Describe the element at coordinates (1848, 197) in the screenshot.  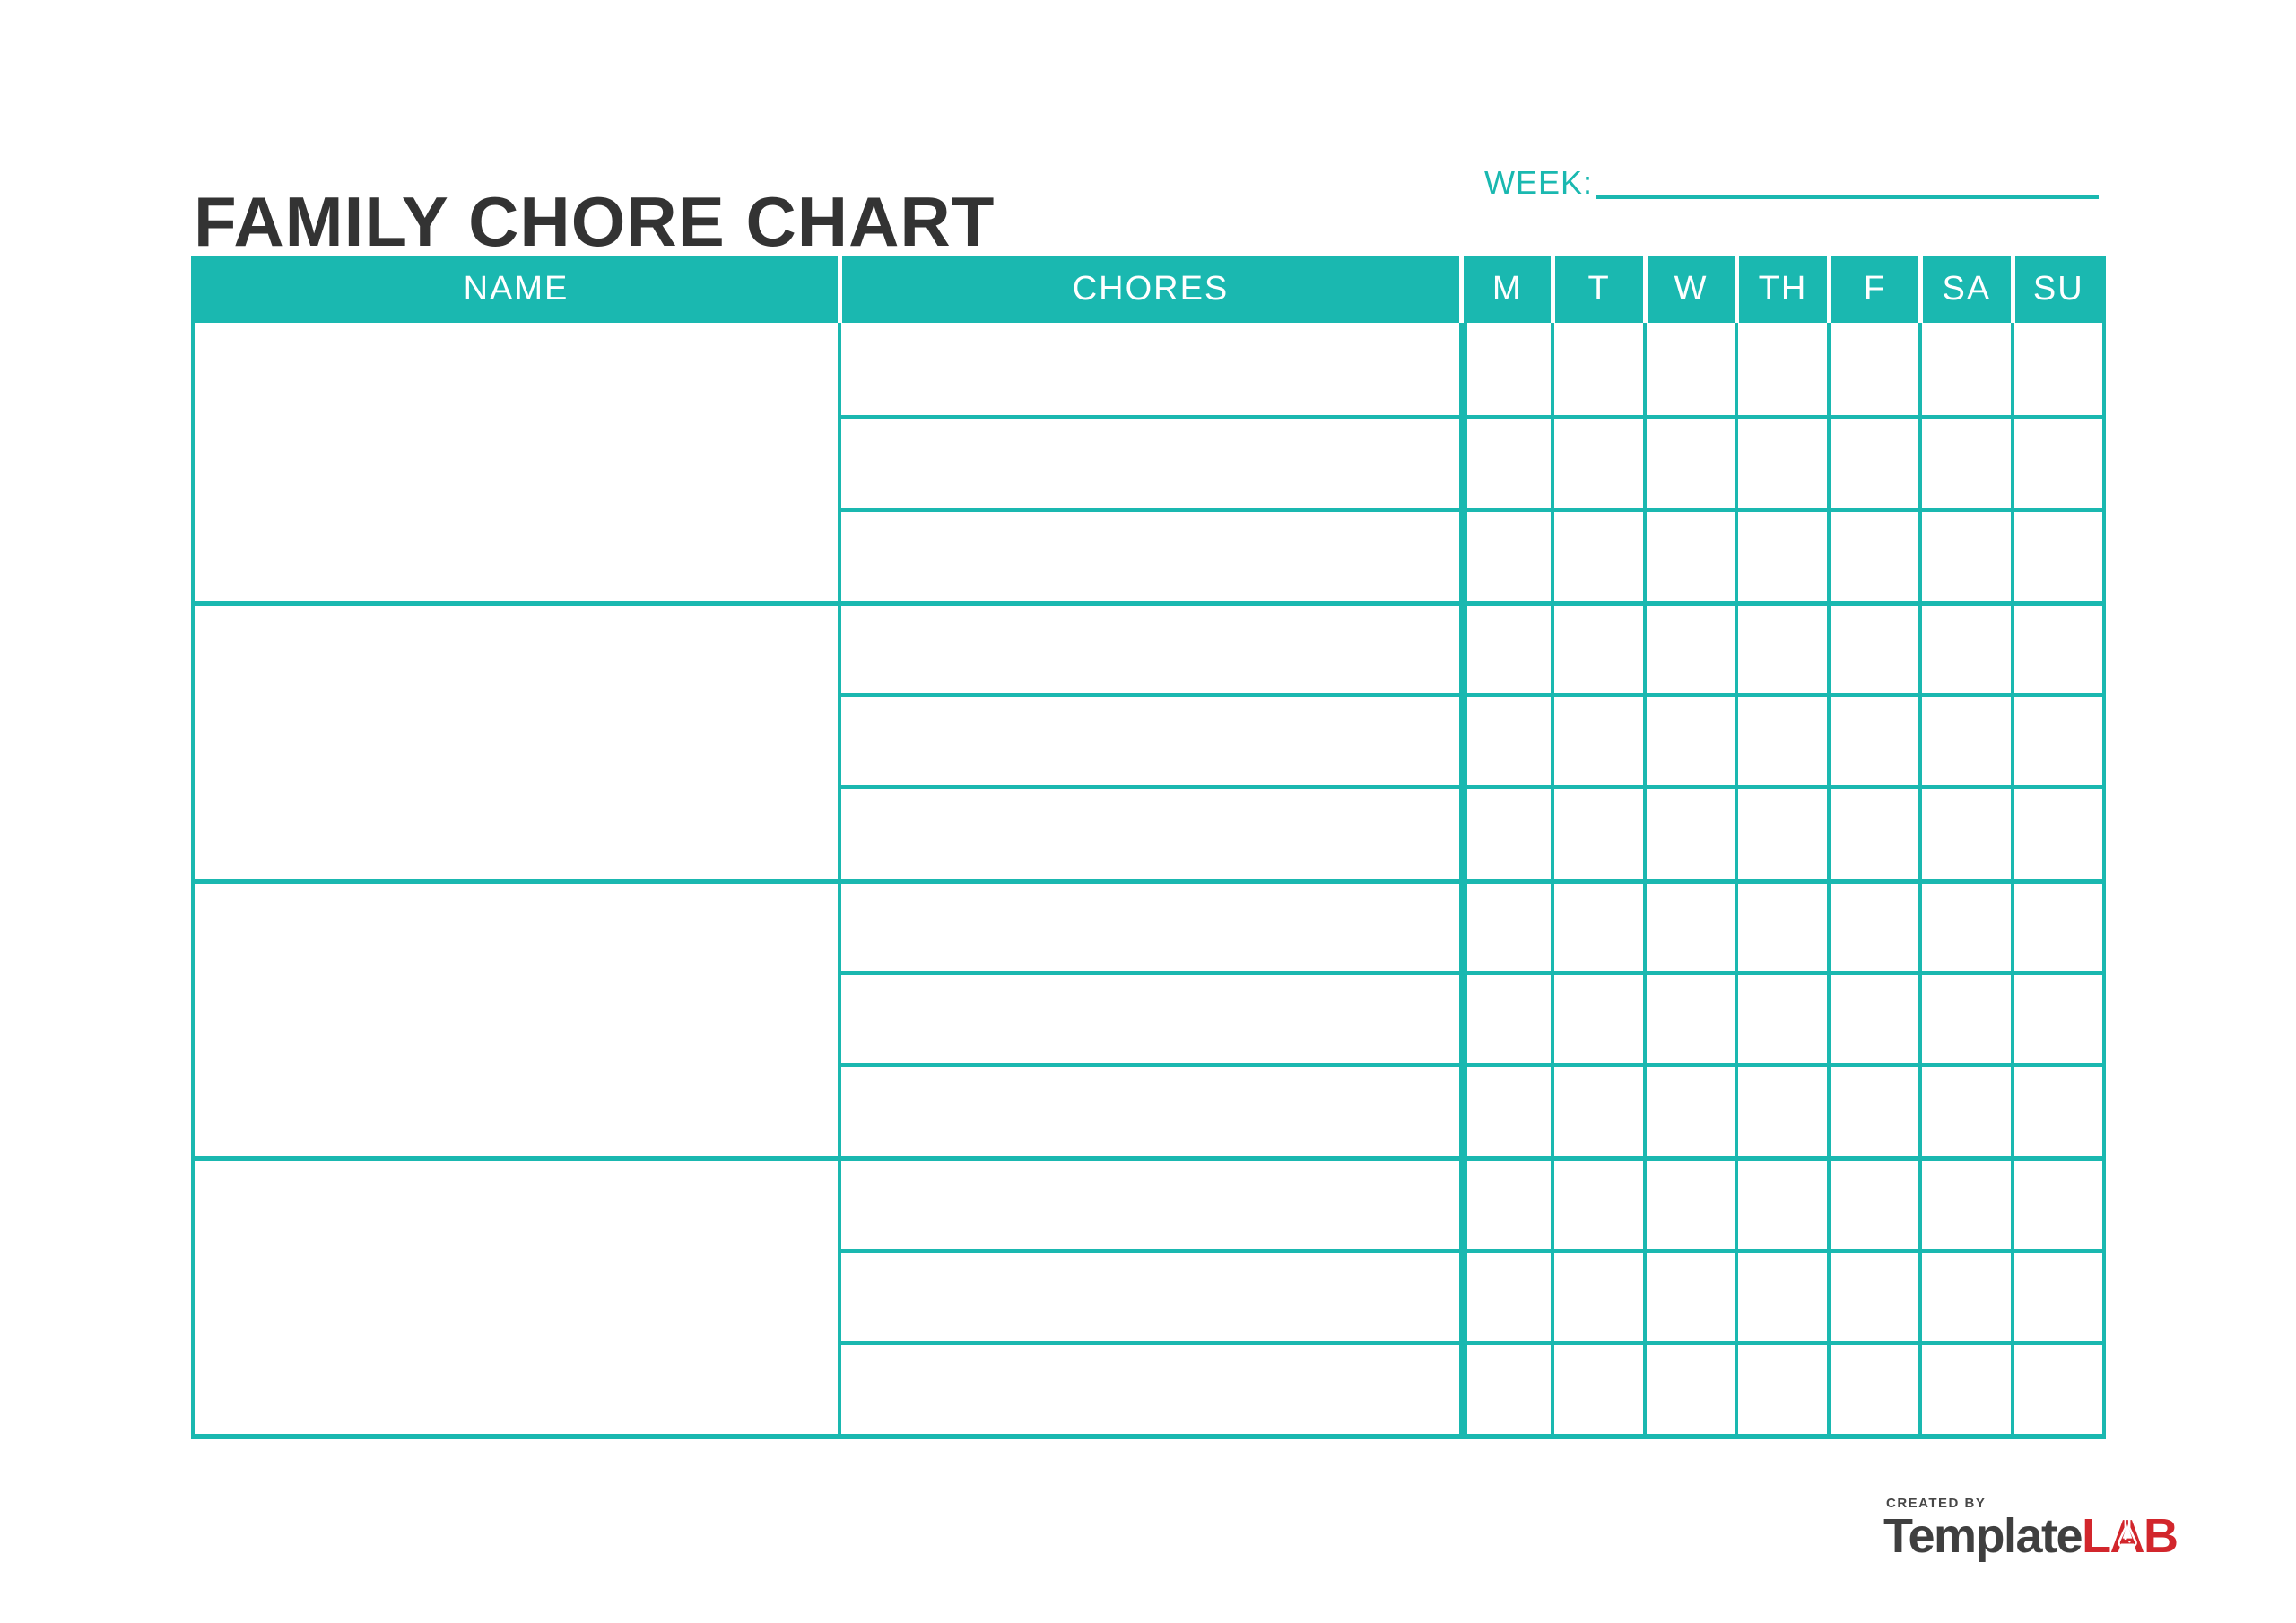
I see `week-blank-line` at that location.